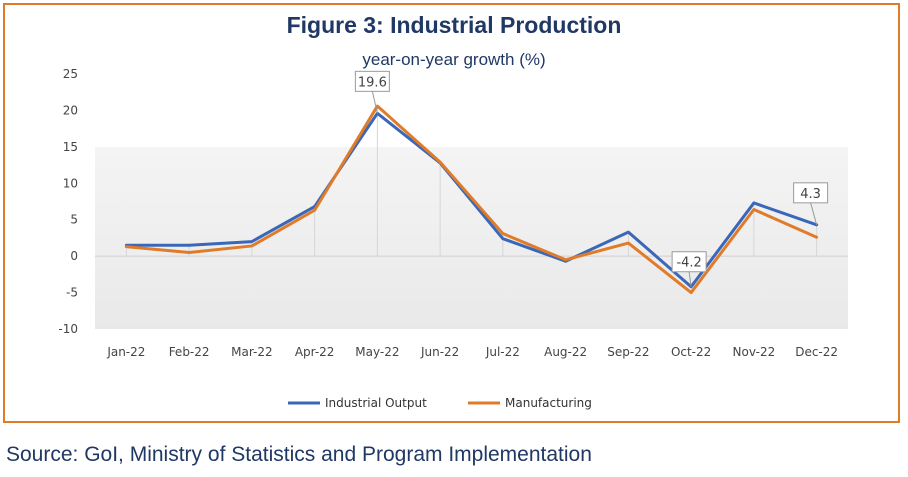 The height and width of the screenshot is (477, 908). What do you see at coordinates (502, 352) in the screenshot?
I see `x-tick-label: Jul-22` at bounding box center [502, 352].